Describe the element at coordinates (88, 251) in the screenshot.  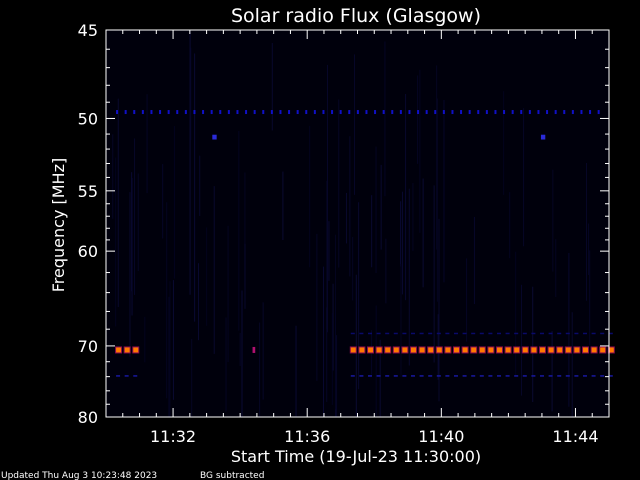
I see `y-tick-label: 60` at that location.